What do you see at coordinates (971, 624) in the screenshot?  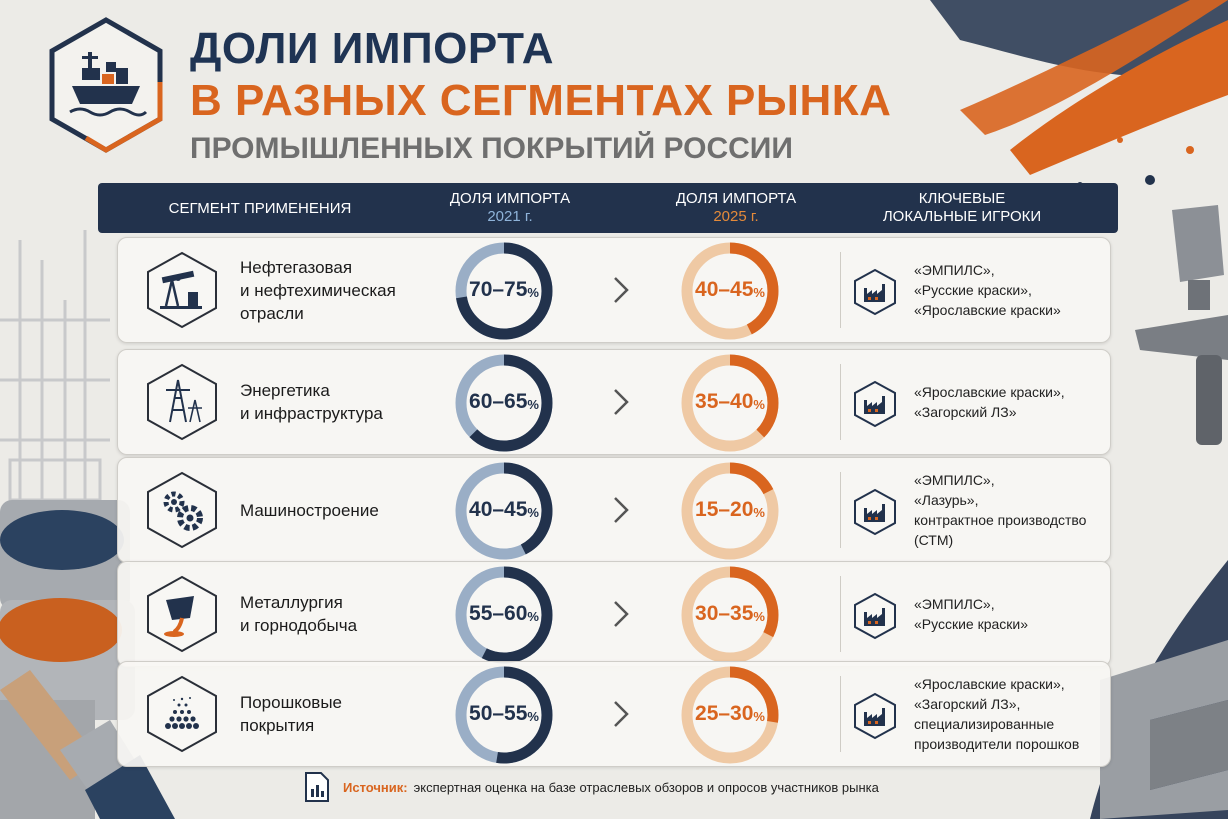 I see `player-name: «Русские краски»` at bounding box center [971, 624].